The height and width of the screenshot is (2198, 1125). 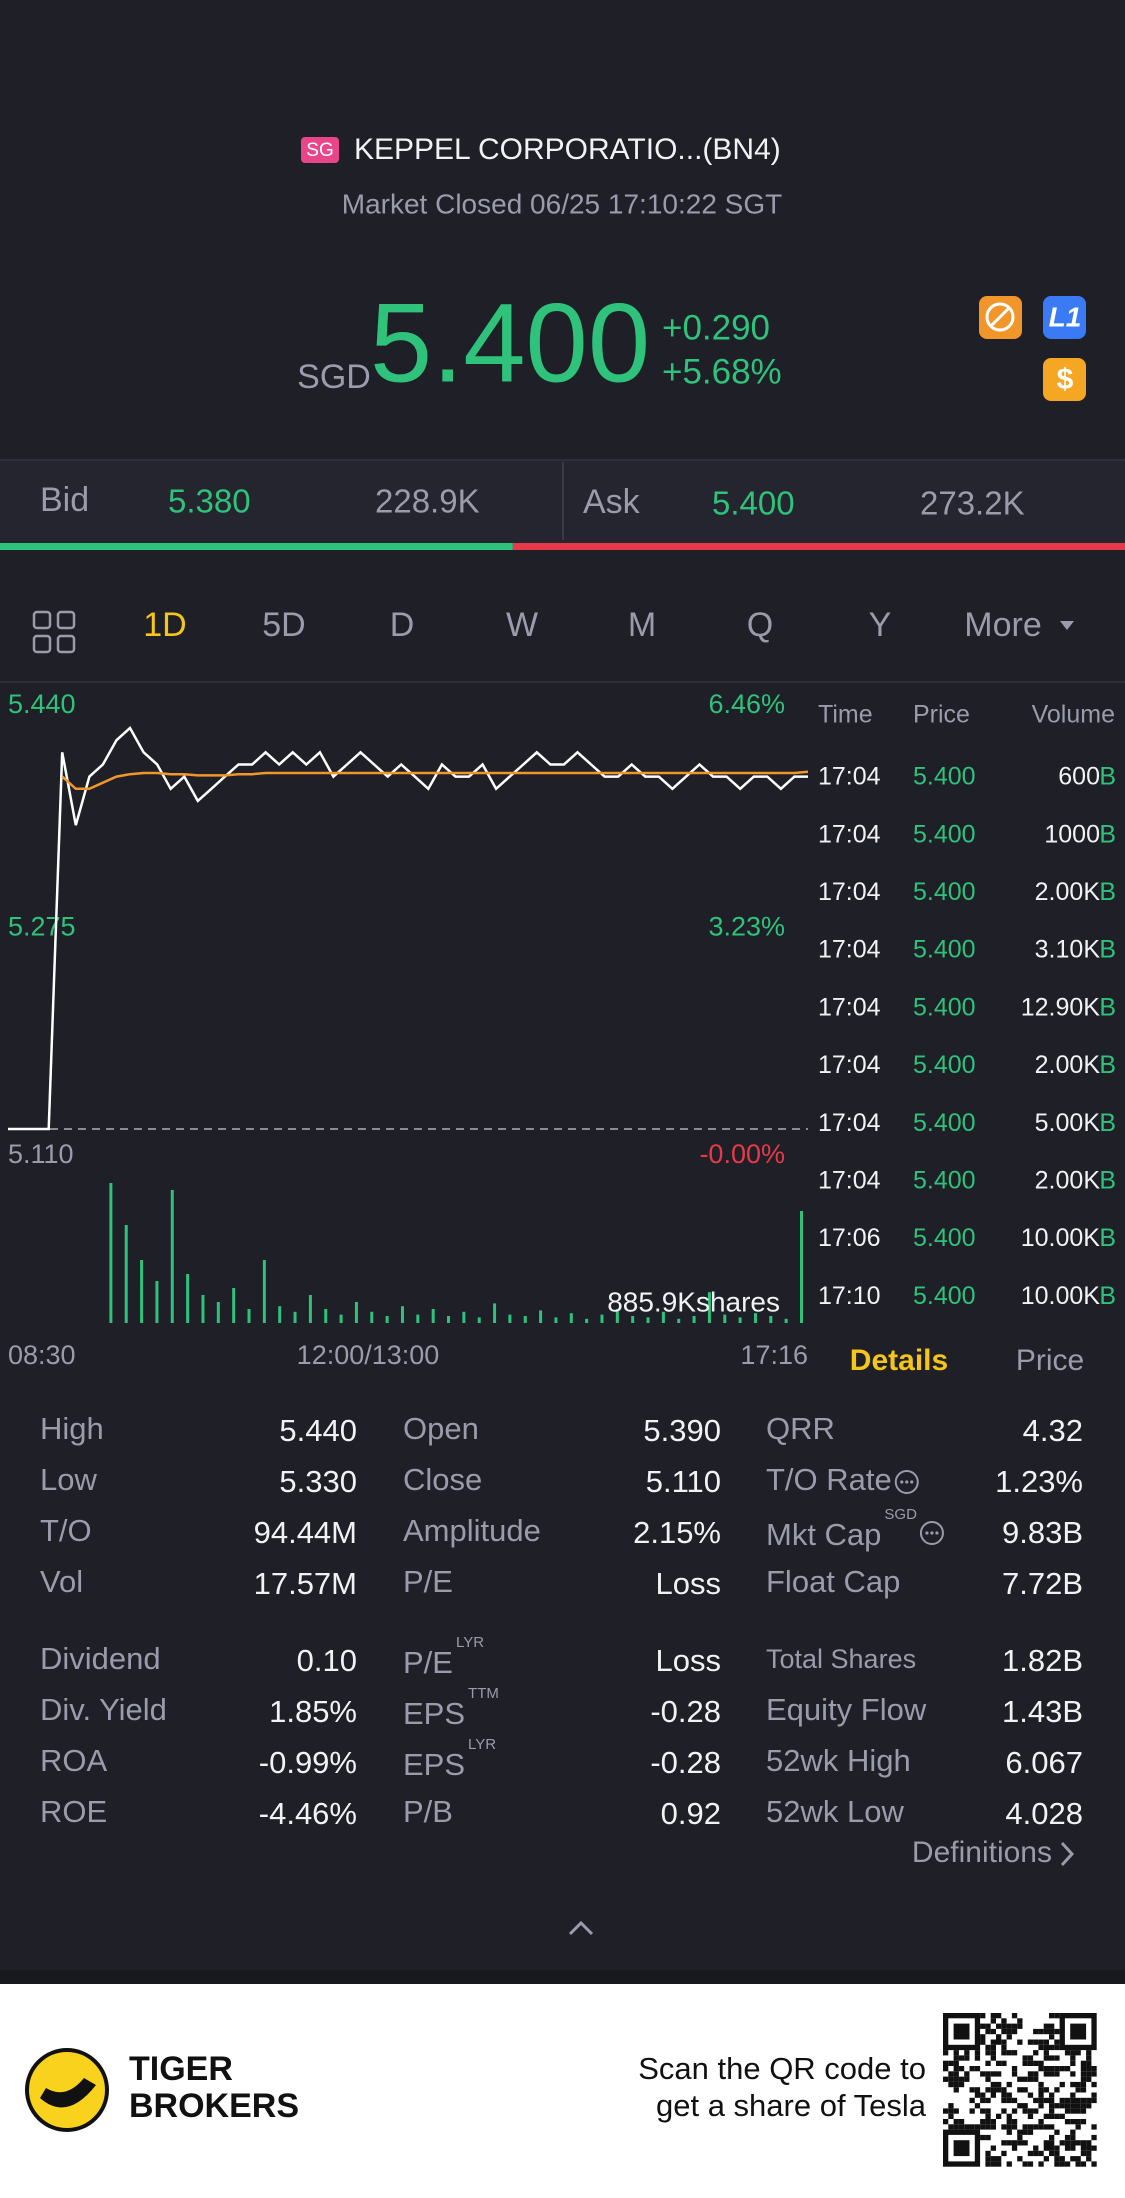 What do you see at coordinates (283, 625) in the screenshot?
I see `period-tab: 5D` at bounding box center [283, 625].